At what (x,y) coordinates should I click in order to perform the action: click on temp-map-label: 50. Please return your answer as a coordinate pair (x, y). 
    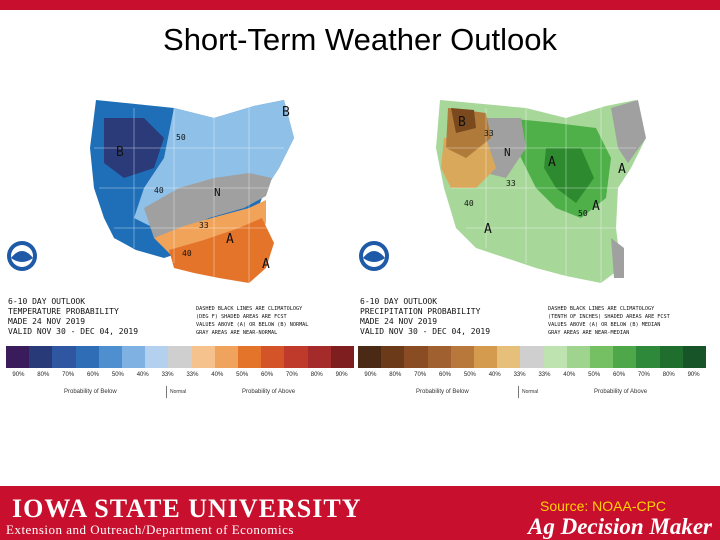
    Looking at the image, I should click on (181, 137).